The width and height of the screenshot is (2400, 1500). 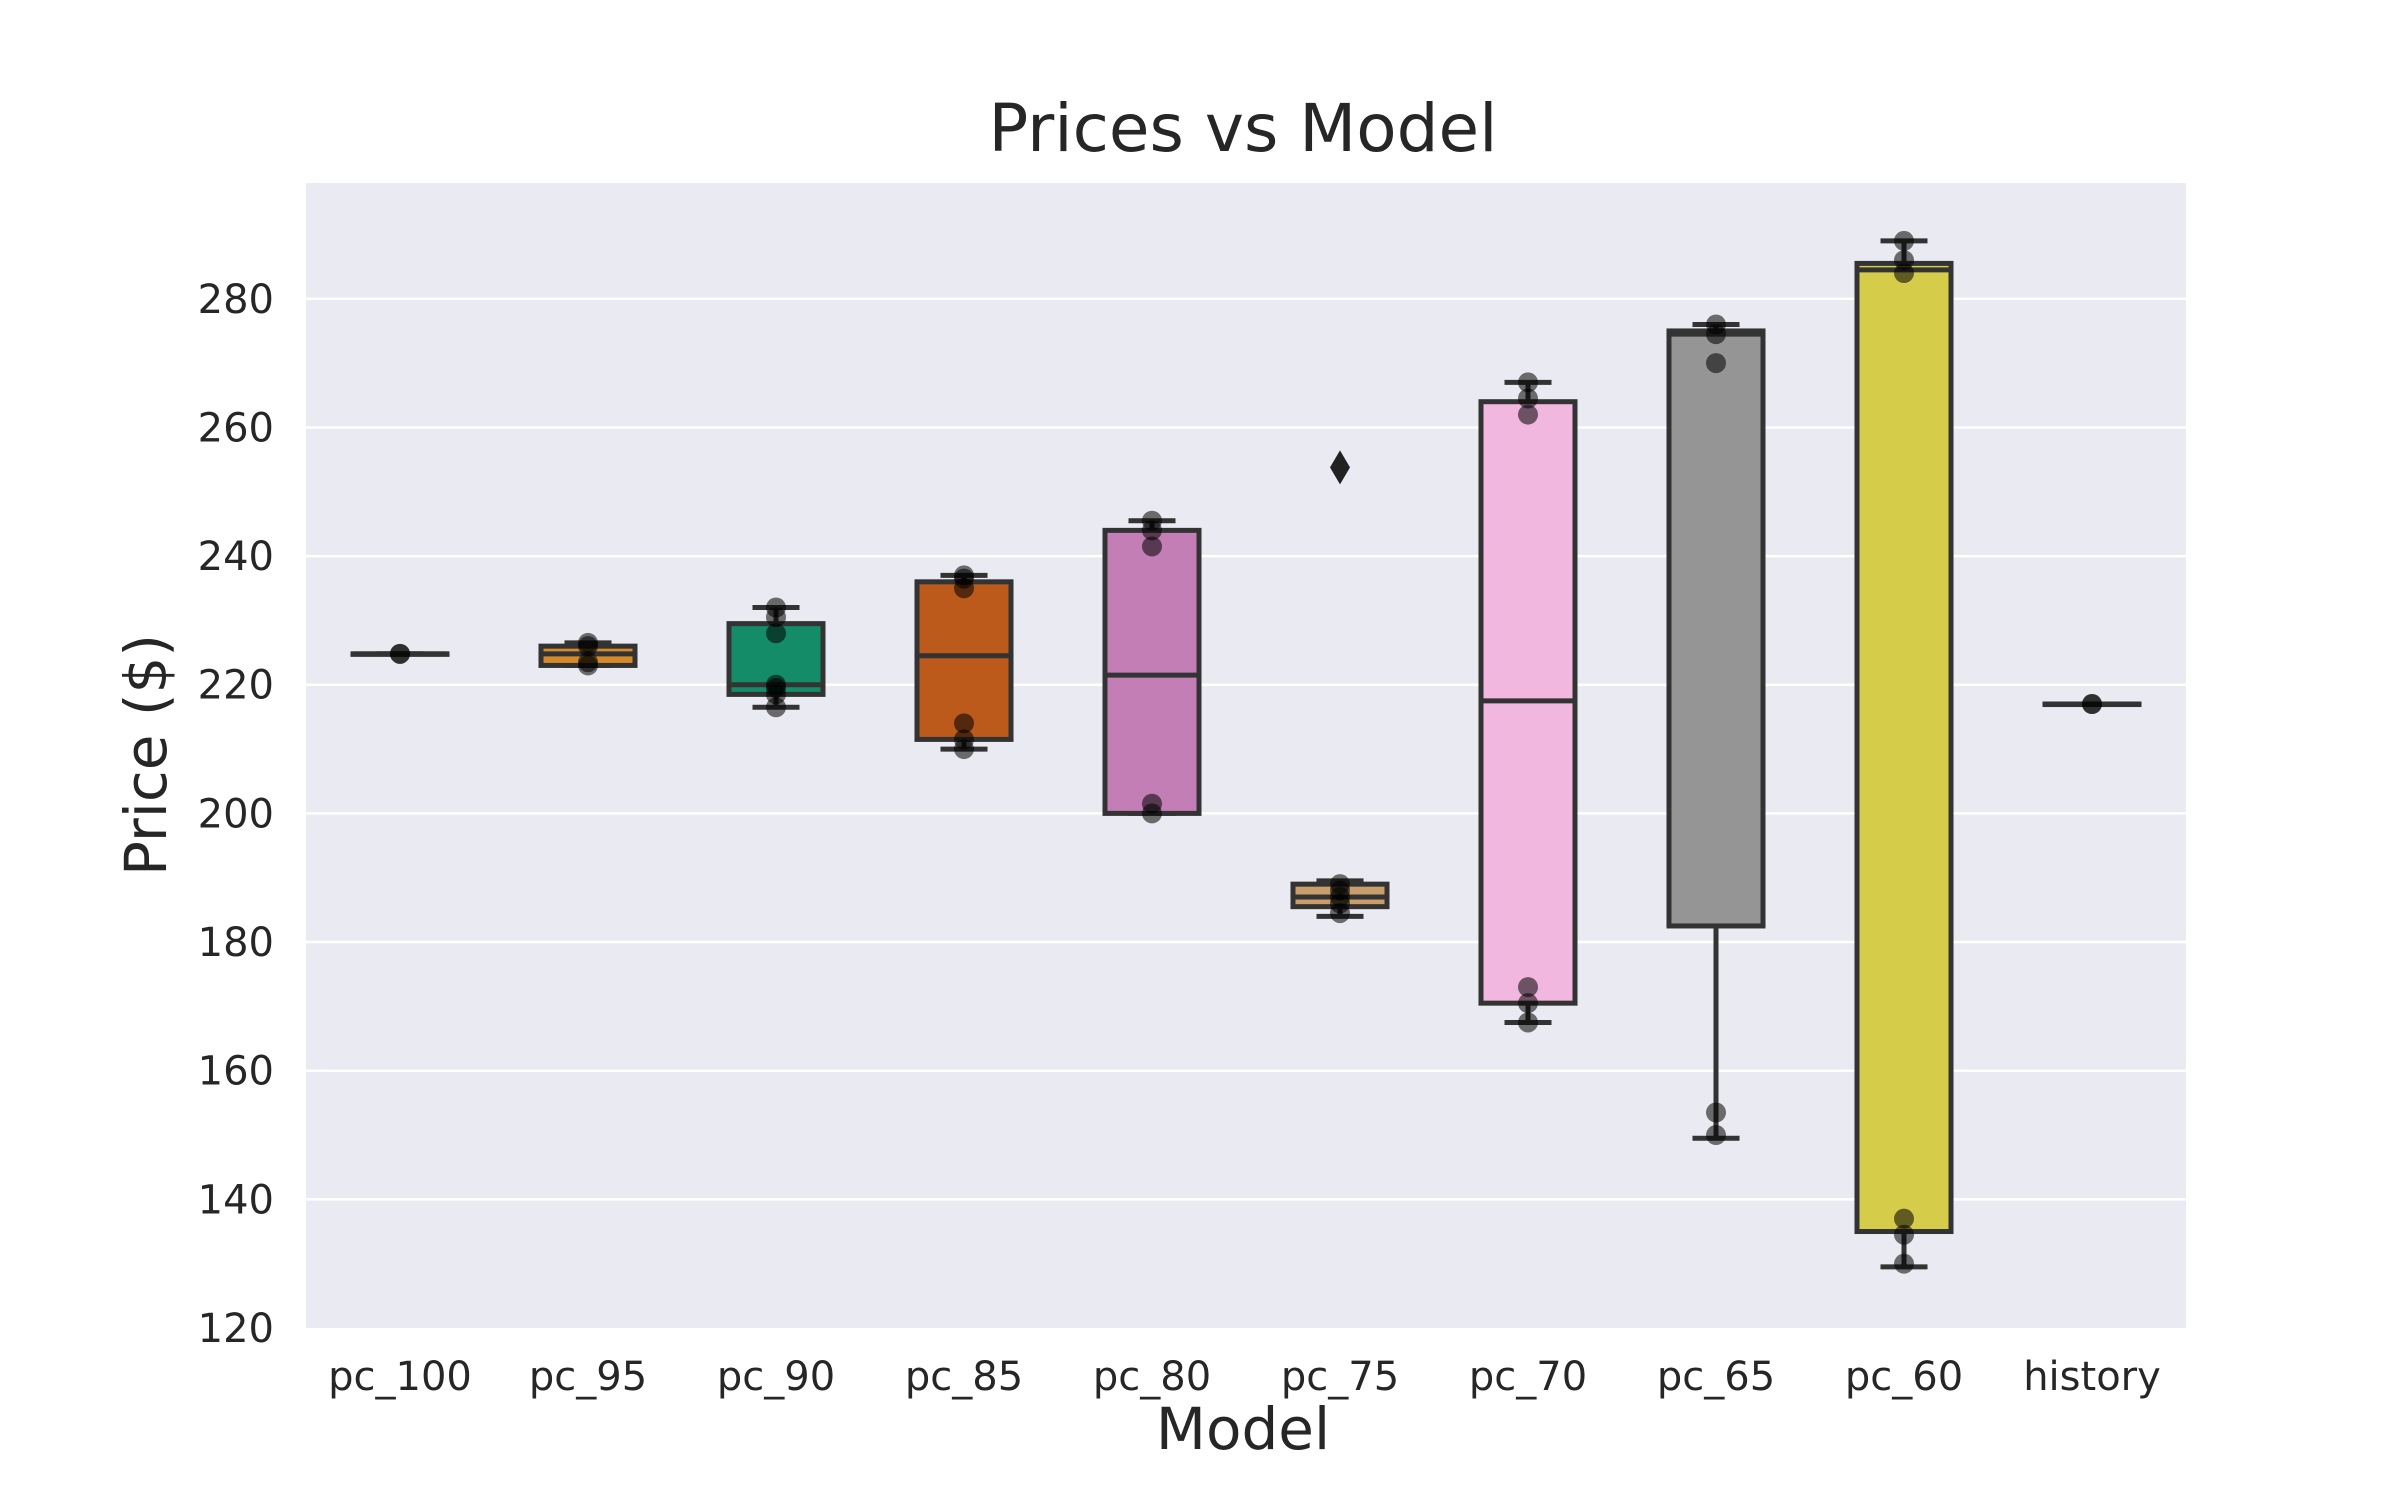 What do you see at coordinates (1904, 1377) in the screenshot?
I see `x-tick-label: pc_60` at bounding box center [1904, 1377].